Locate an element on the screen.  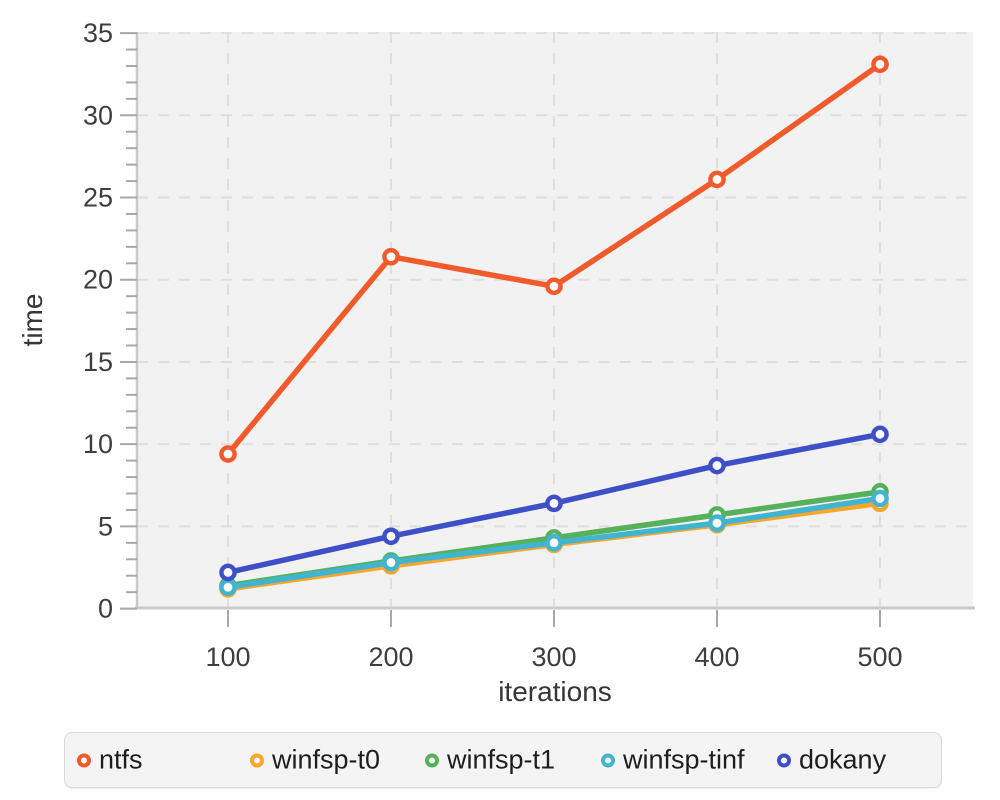
legend-item-winfsp-t1: winfsp-t1 is located at coordinates (490, 759).